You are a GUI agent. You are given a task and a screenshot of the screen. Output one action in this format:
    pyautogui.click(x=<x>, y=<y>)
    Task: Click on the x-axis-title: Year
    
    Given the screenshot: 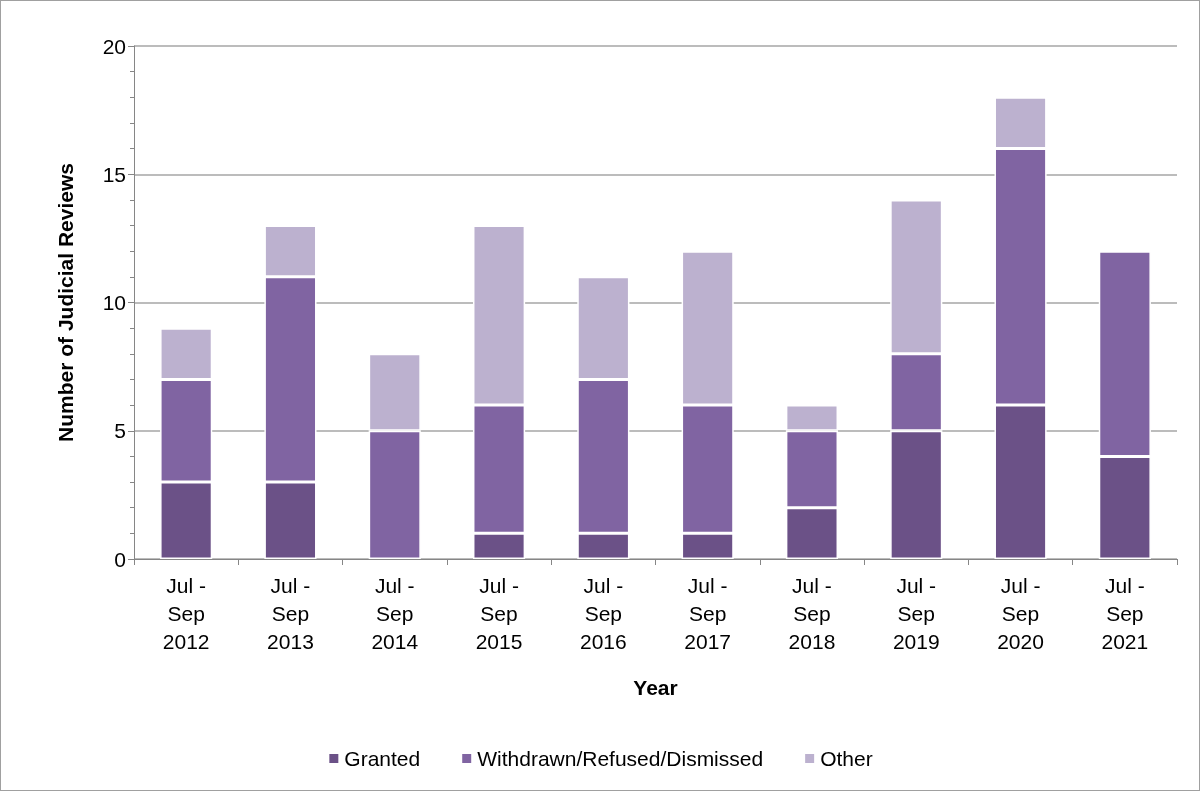 What is the action you would take?
    pyautogui.click(x=655, y=687)
    